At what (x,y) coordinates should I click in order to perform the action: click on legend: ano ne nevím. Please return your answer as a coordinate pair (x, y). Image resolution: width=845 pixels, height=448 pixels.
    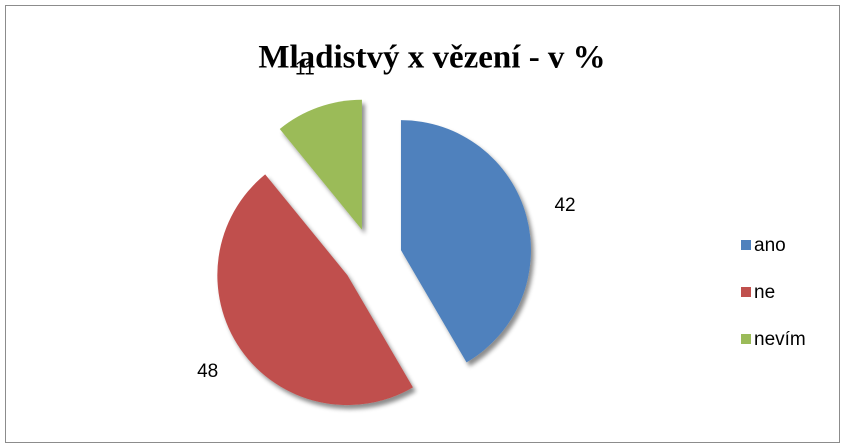
    Looking at the image, I should click on (773, 292).